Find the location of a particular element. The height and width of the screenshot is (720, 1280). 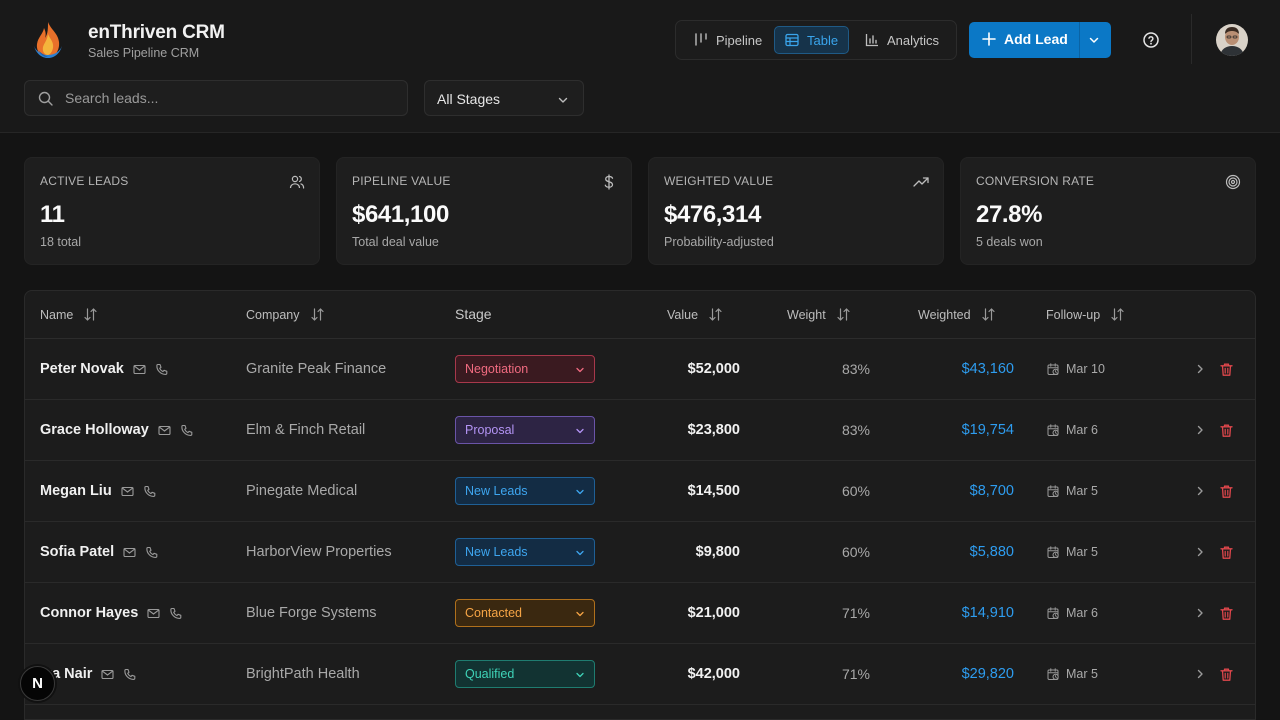

stage-select: Negotiation is located at coordinates (525, 369).